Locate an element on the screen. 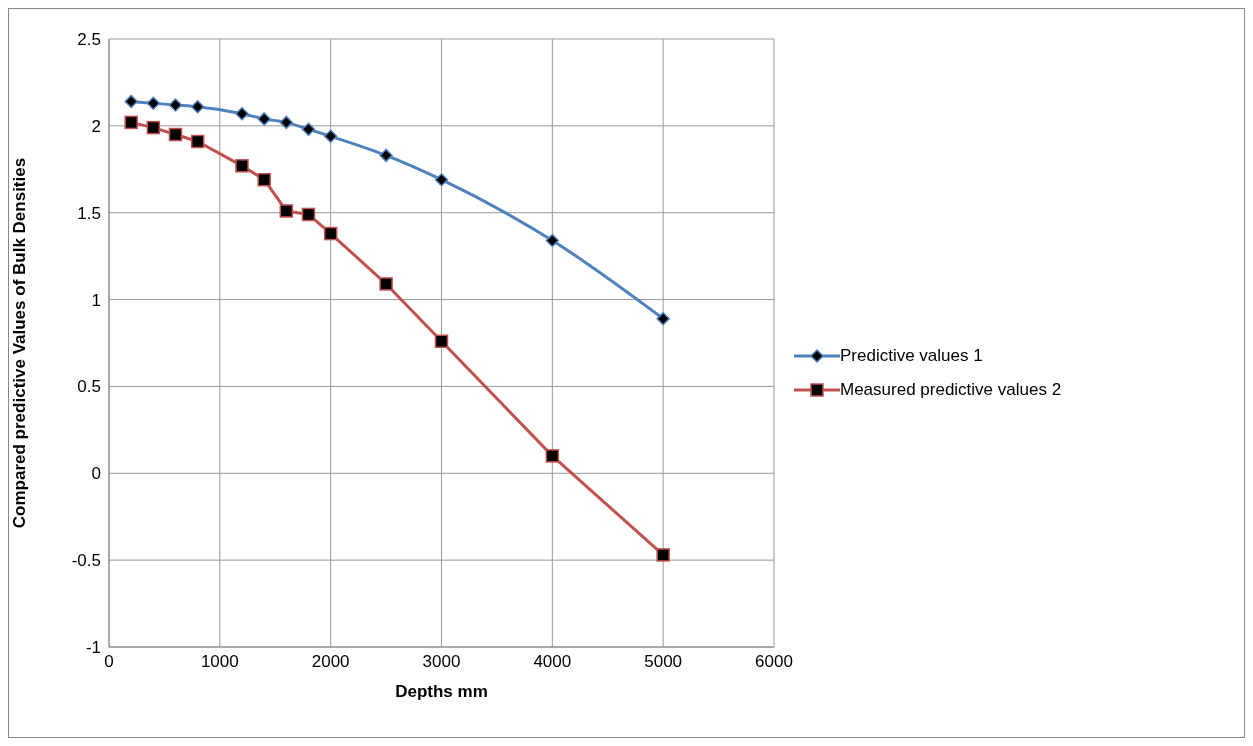 Image resolution: width=1253 pixels, height=746 pixels. legend-label: Predictive values 1 is located at coordinates (911, 356).